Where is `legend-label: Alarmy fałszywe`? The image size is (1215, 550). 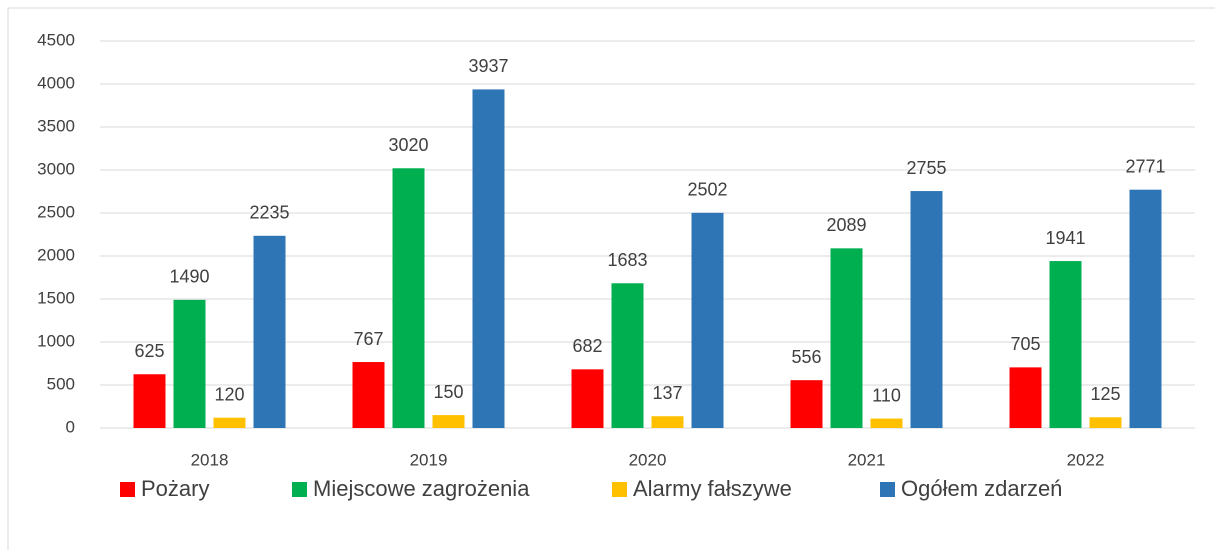 legend-label: Alarmy fałszywe is located at coordinates (712, 488).